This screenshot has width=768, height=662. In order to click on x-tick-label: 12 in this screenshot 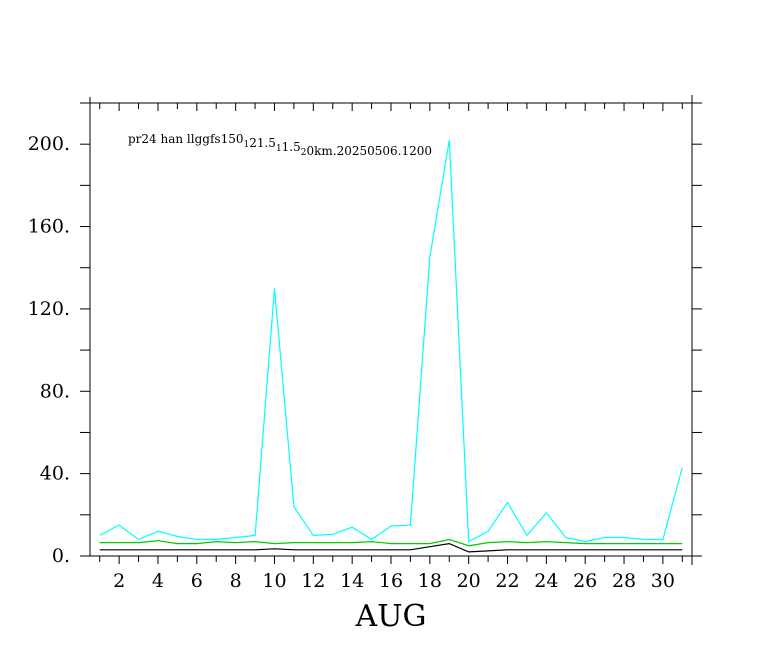, I will do `click(313, 581)`.